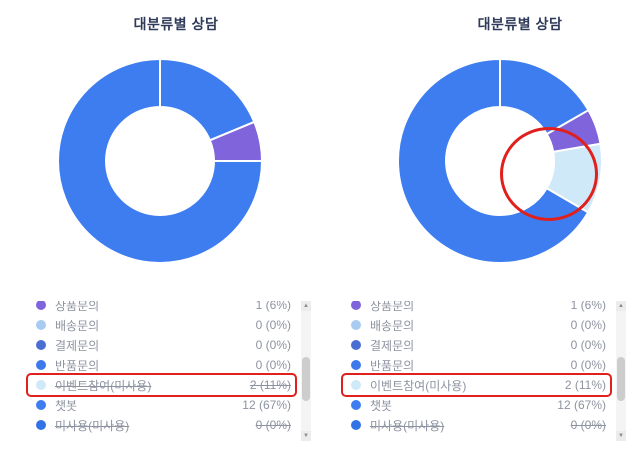  I want to click on donut-chart-left, so click(160, 160).